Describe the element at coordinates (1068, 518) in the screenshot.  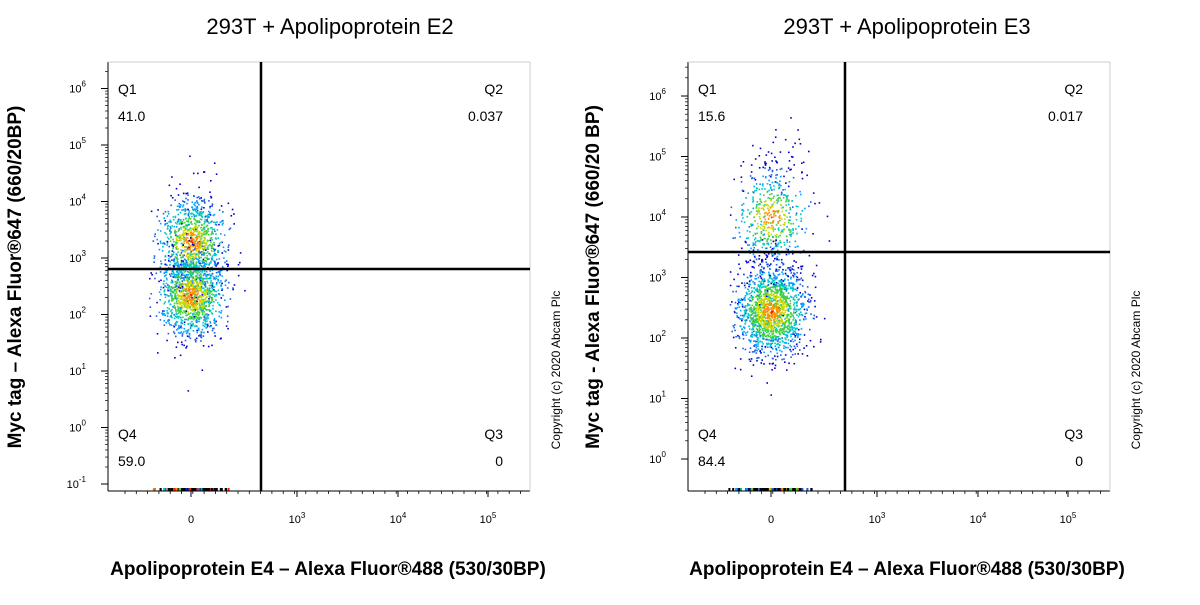
I see `x-tick-label: 105` at that location.